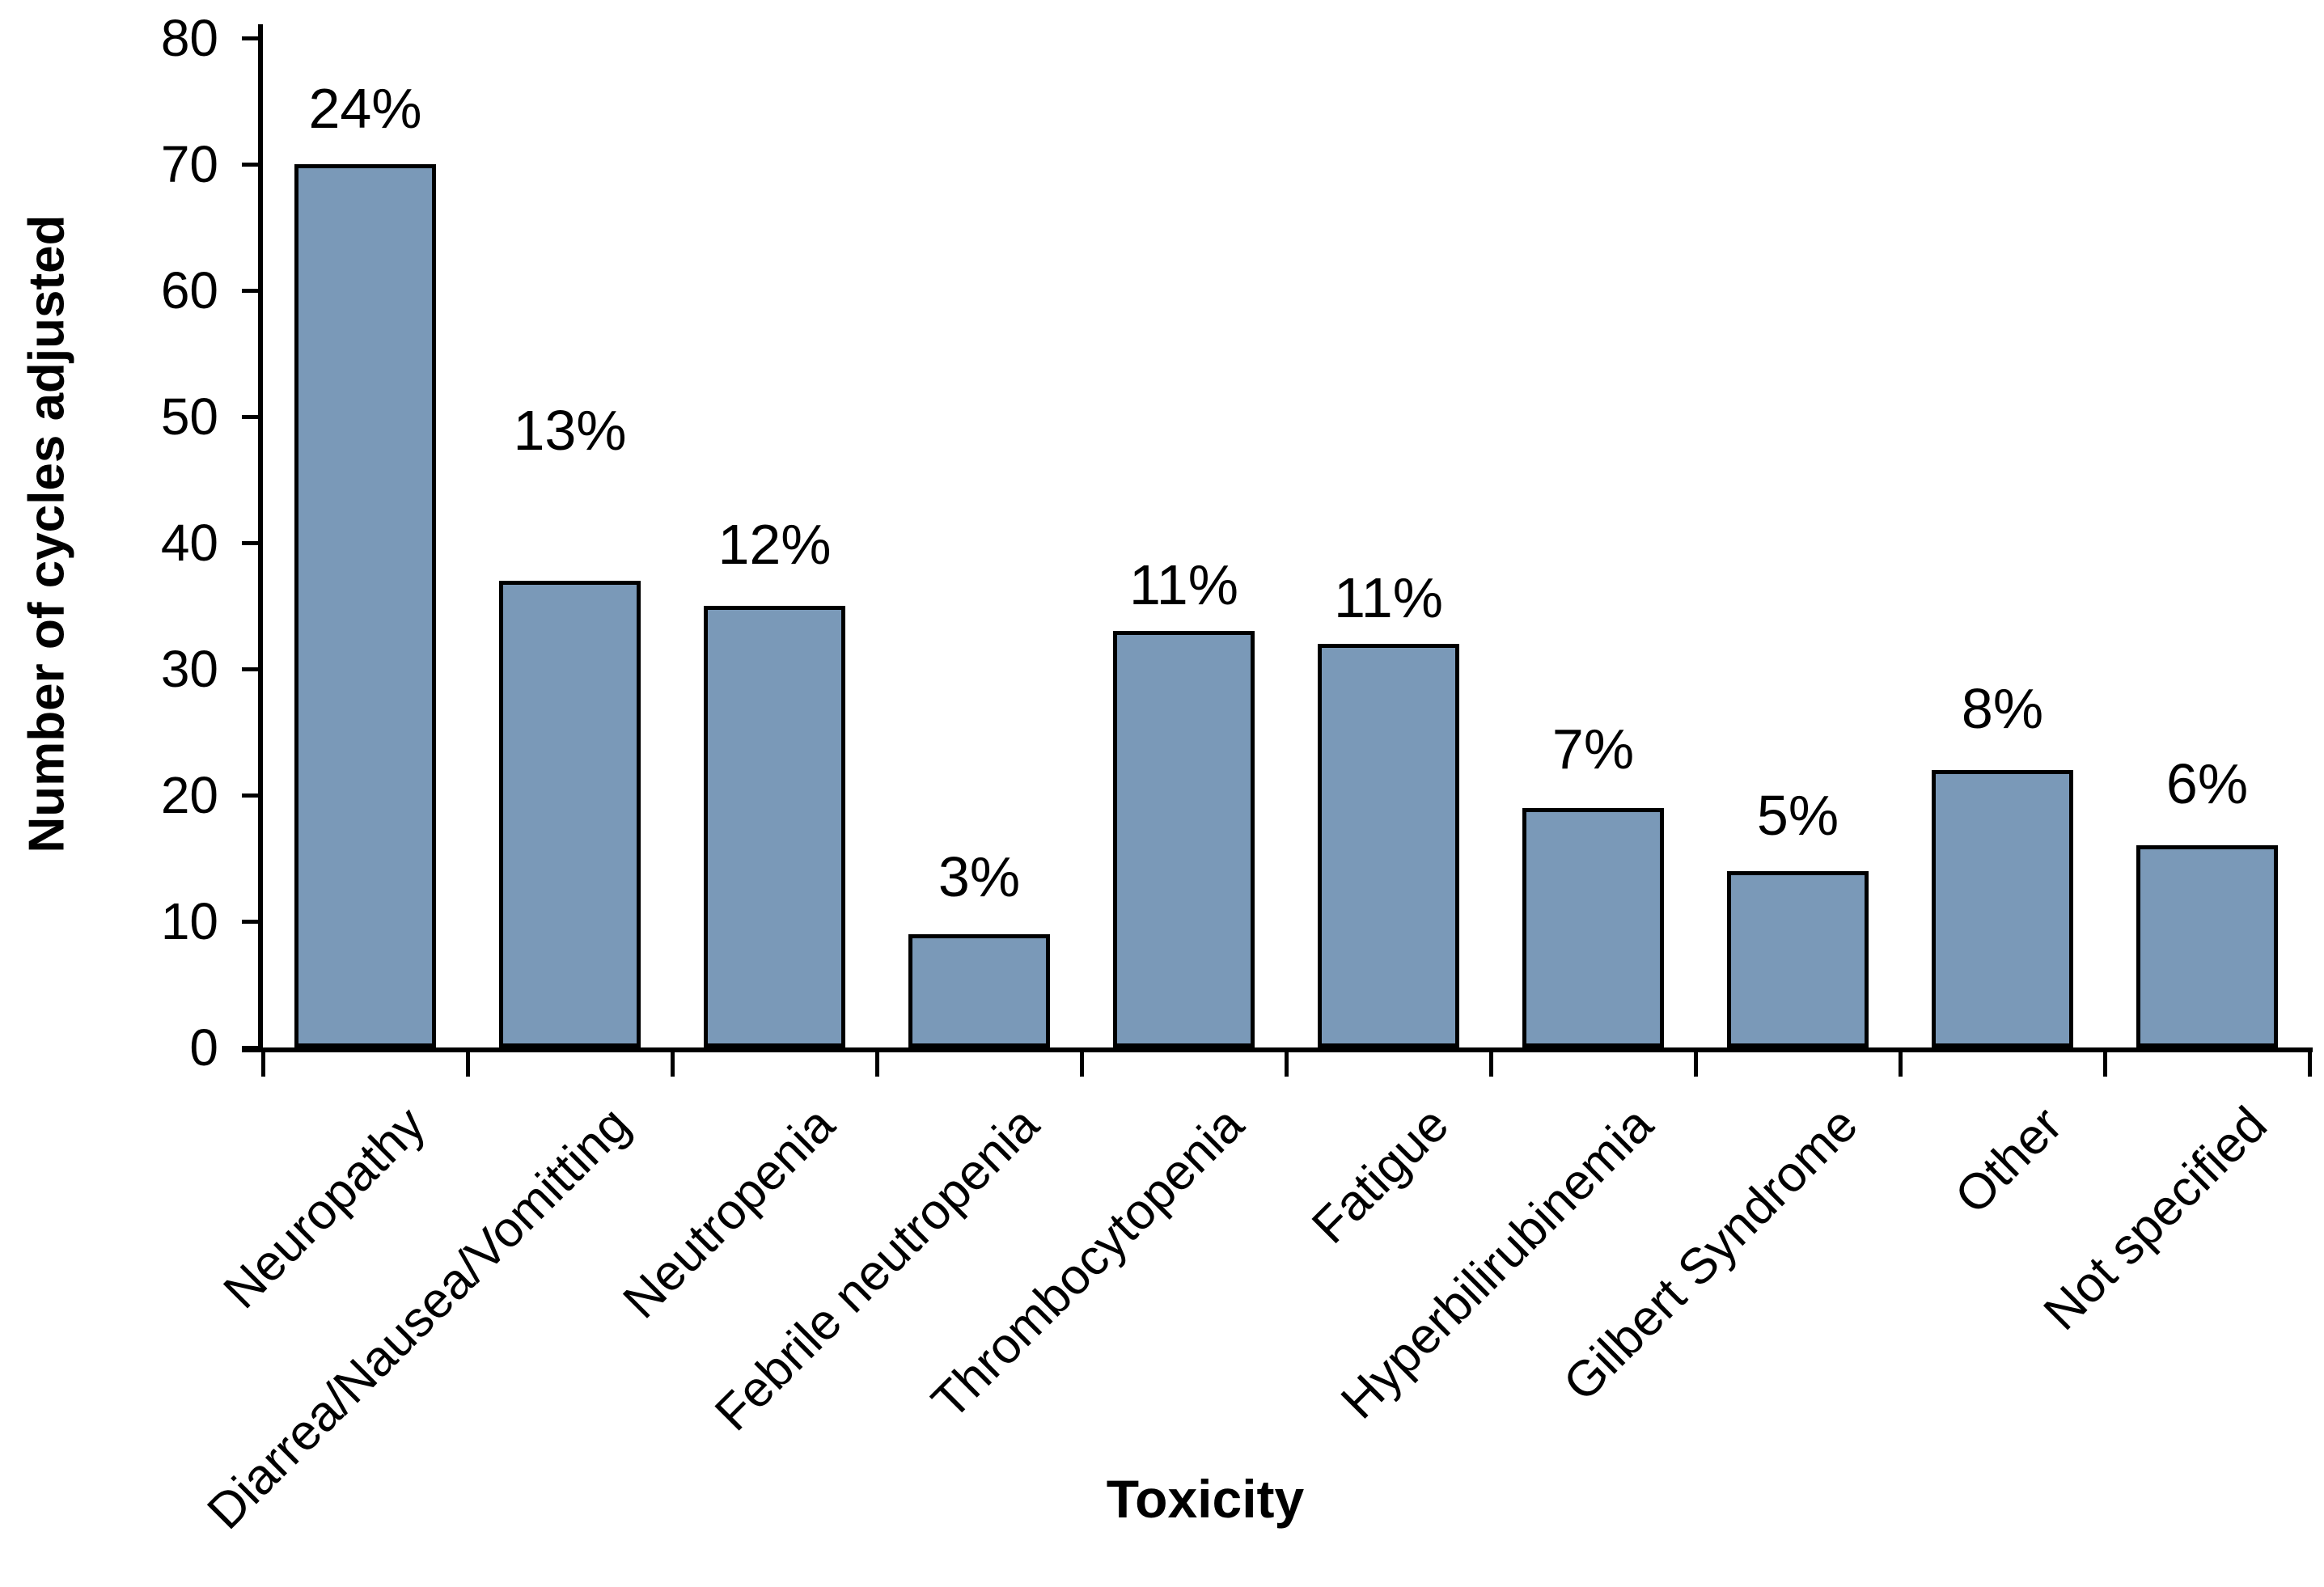 Image resolution: width=2324 pixels, height=1587 pixels. What do you see at coordinates (324, 1208) in the screenshot?
I see `x-category-label: Neuropathy` at bounding box center [324, 1208].